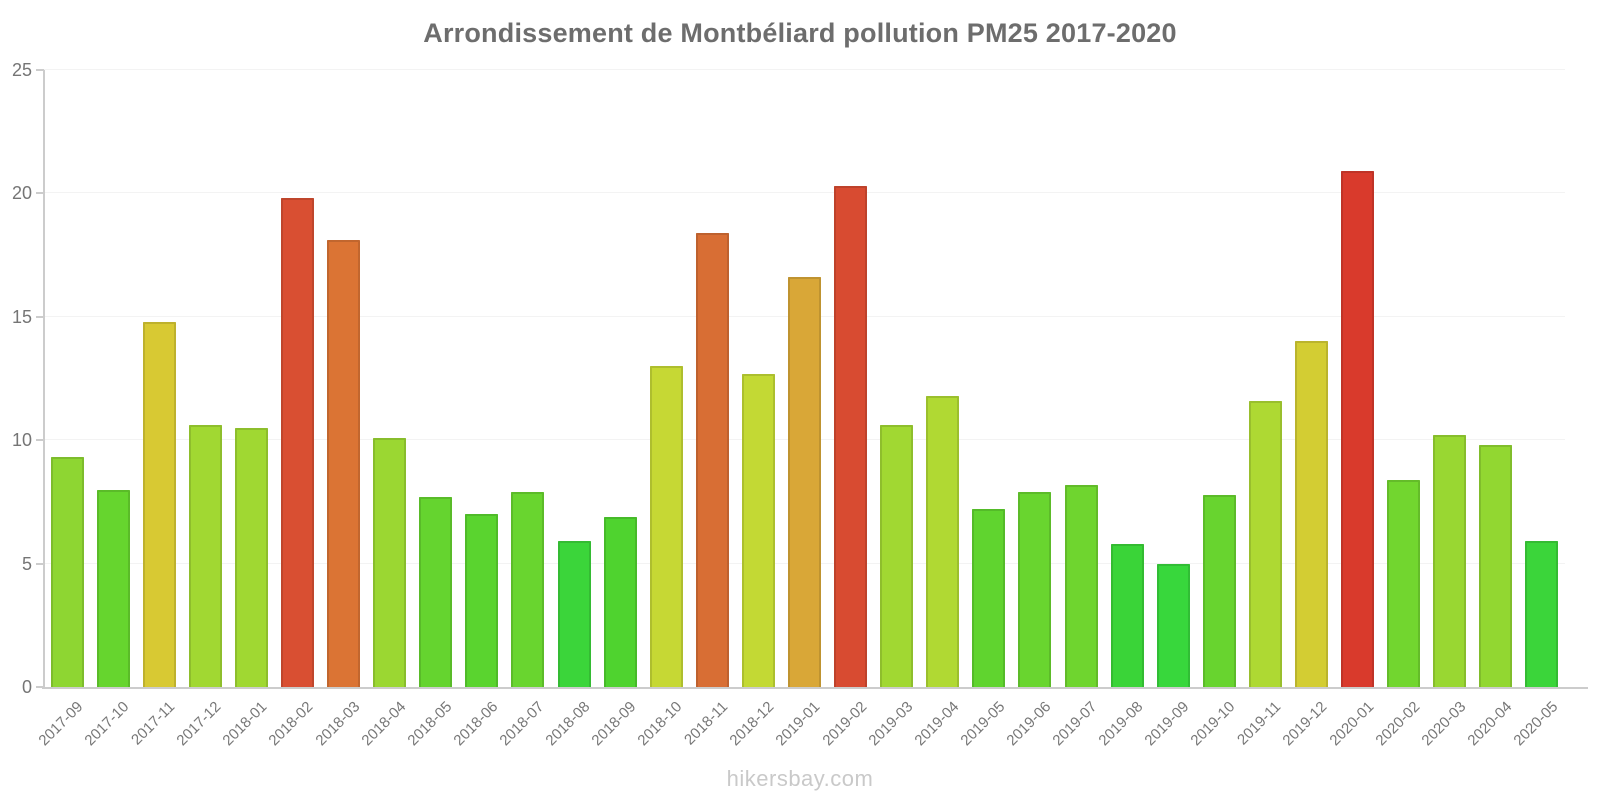 This screenshot has height=800, width=1600. I want to click on y-tick-label-5: 5, so click(26, 563).